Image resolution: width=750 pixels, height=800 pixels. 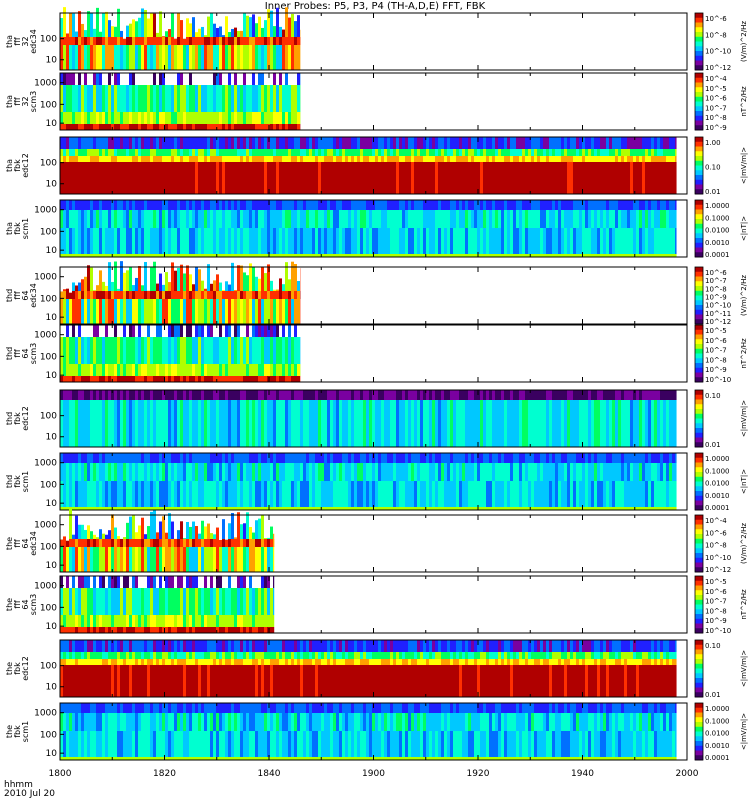 I want to click on panel-label-line: 64, so click(x=25, y=295).